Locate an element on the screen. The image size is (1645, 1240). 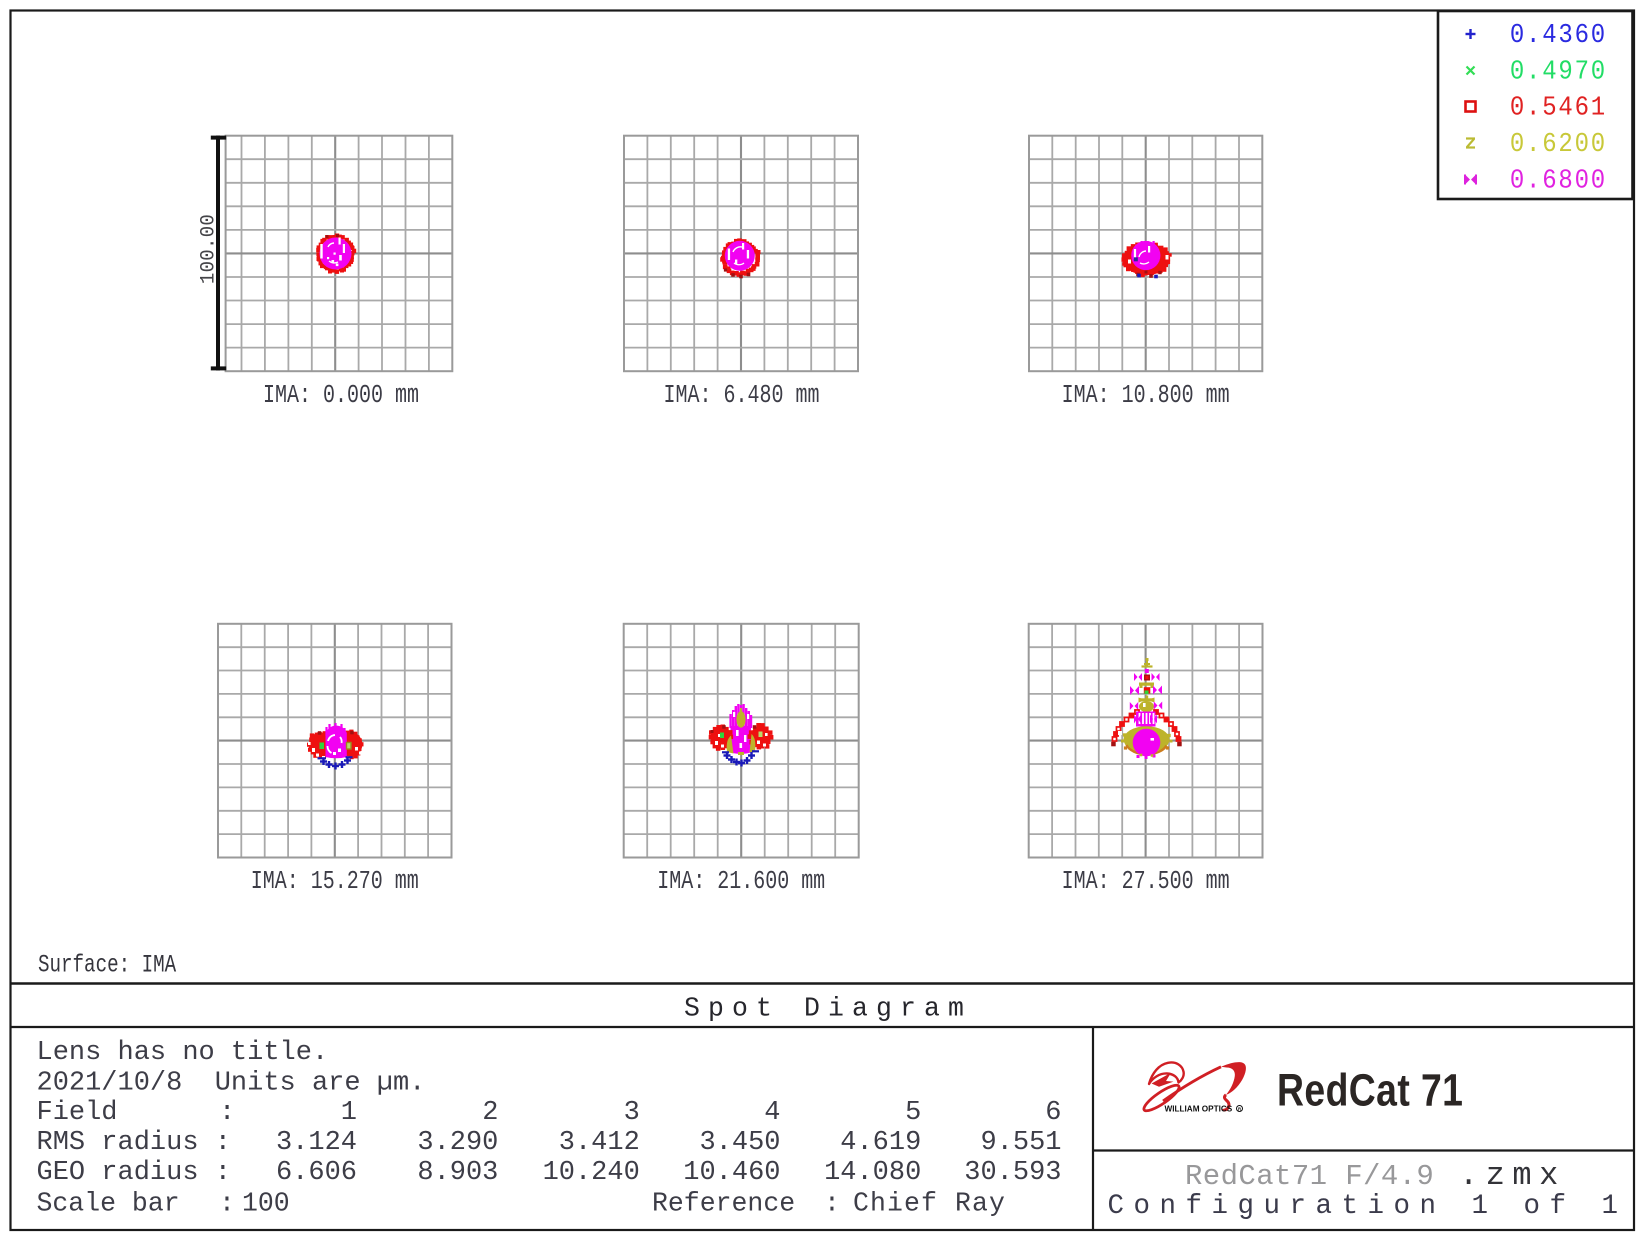
svg-text: 1 is located at coordinates (349, 1113).